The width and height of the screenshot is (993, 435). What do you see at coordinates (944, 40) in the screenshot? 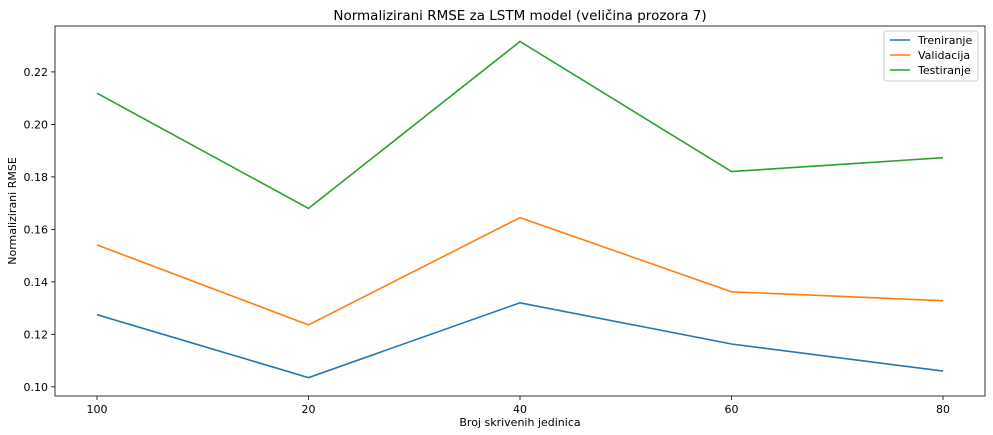
I see `legend-label: Treniranje` at bounding box center [944, 40].